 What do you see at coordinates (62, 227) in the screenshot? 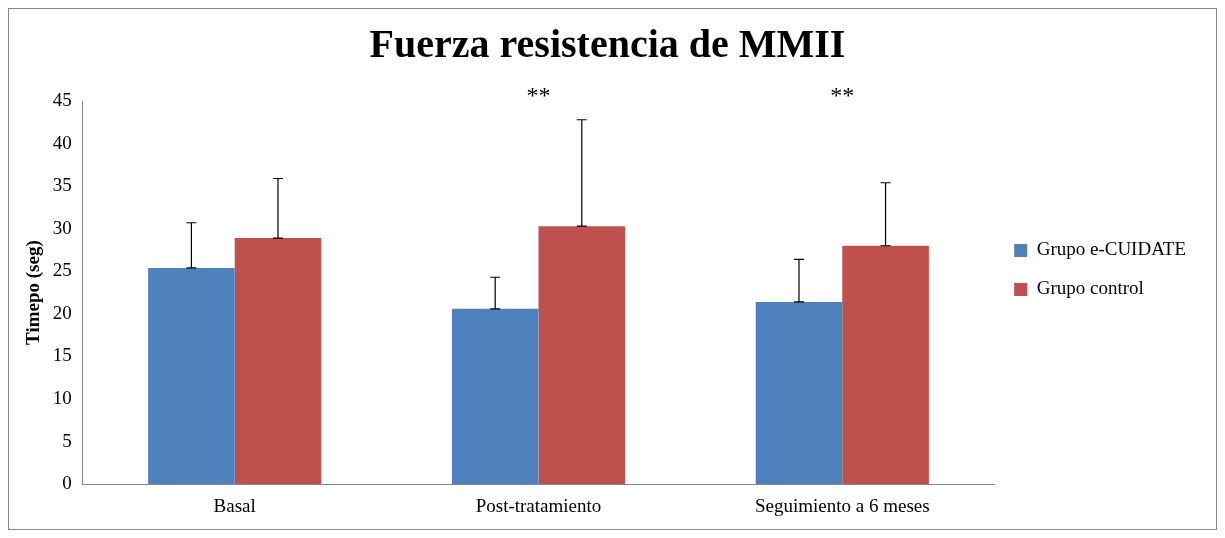
I see `y-tick-label: 30` at bounding box center [62, 227].